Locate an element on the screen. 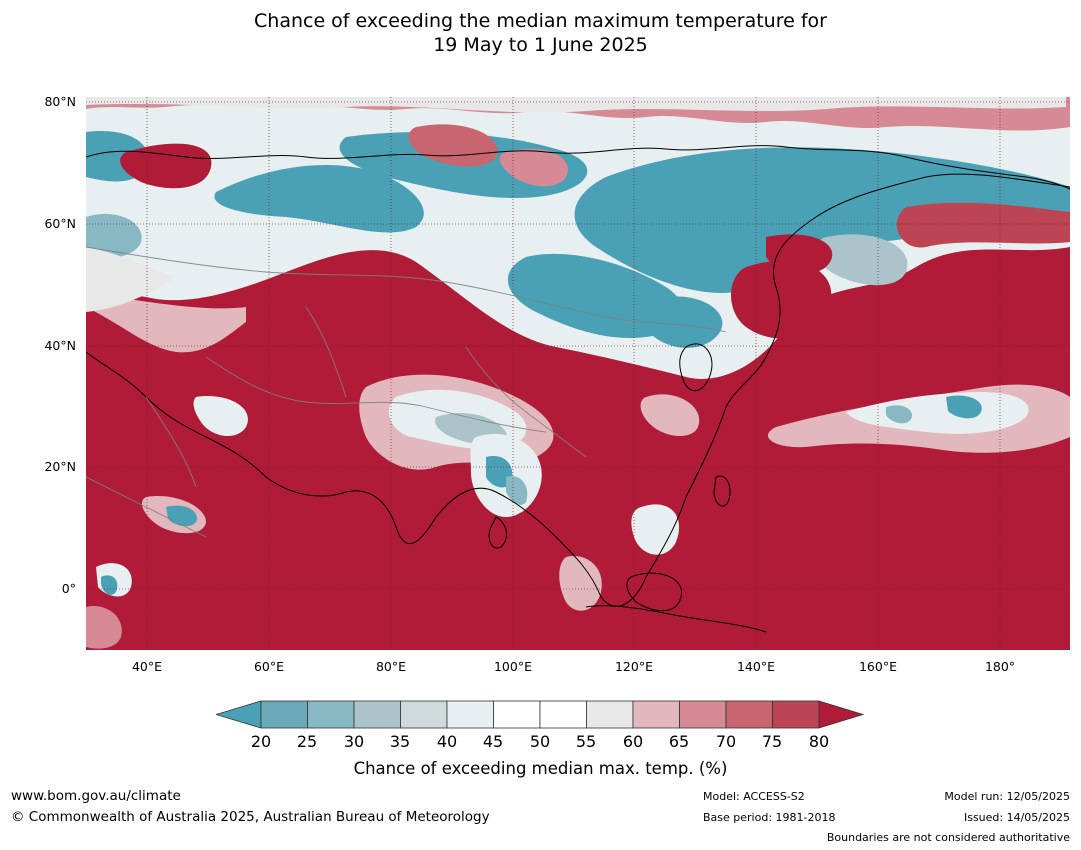 The image size is (1081, 850). issued-text: Issued: 14/05/2025 is located at coordinates (1016, 817).